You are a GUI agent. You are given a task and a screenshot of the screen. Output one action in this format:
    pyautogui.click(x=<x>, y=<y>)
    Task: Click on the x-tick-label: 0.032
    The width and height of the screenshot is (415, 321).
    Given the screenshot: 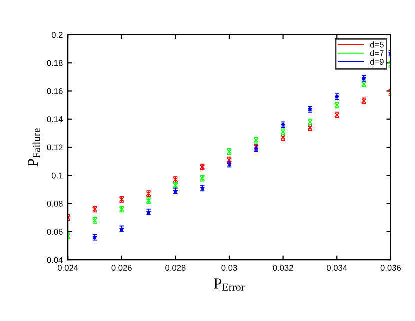 What is the action you would take?
    pyautogui.click(x=283, y=268)
    